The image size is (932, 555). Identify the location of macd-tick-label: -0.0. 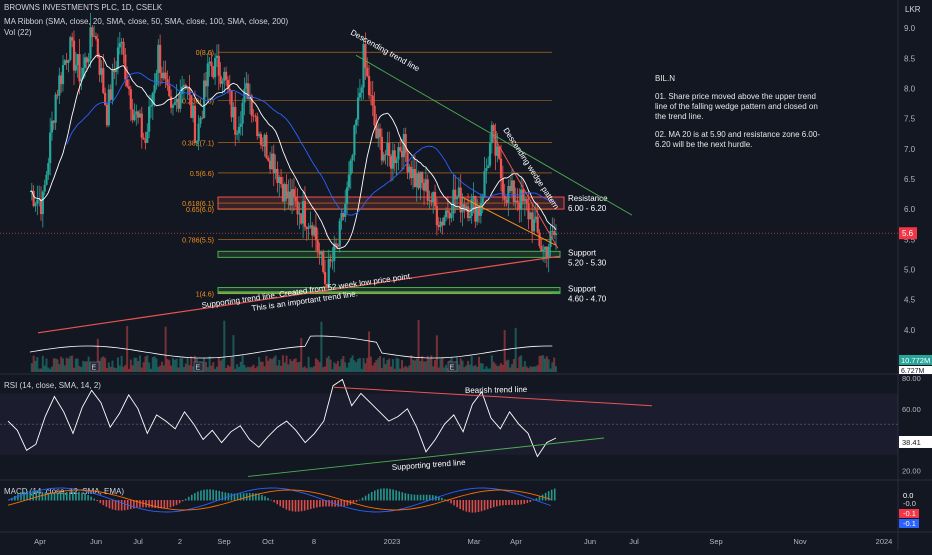
(909, 503).